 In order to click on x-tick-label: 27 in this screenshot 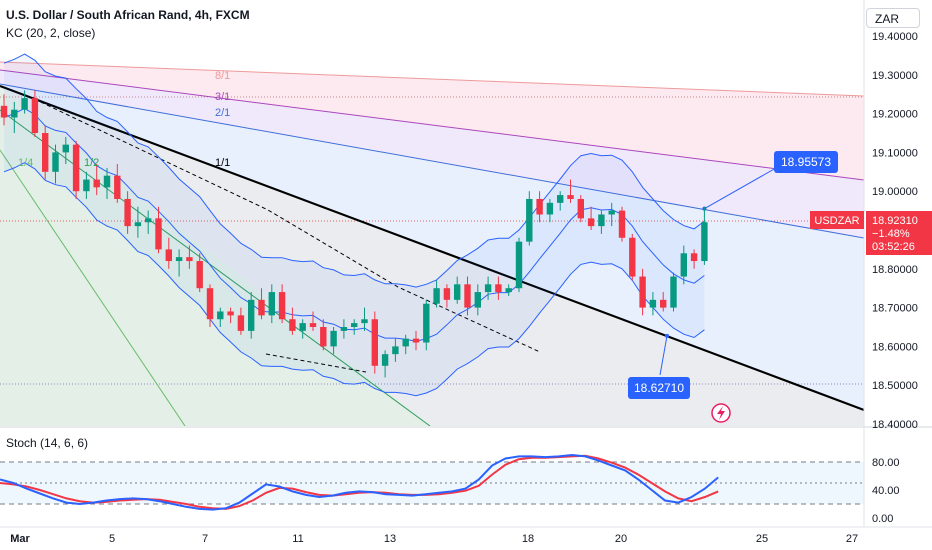, I will do `click(852, 539)`.